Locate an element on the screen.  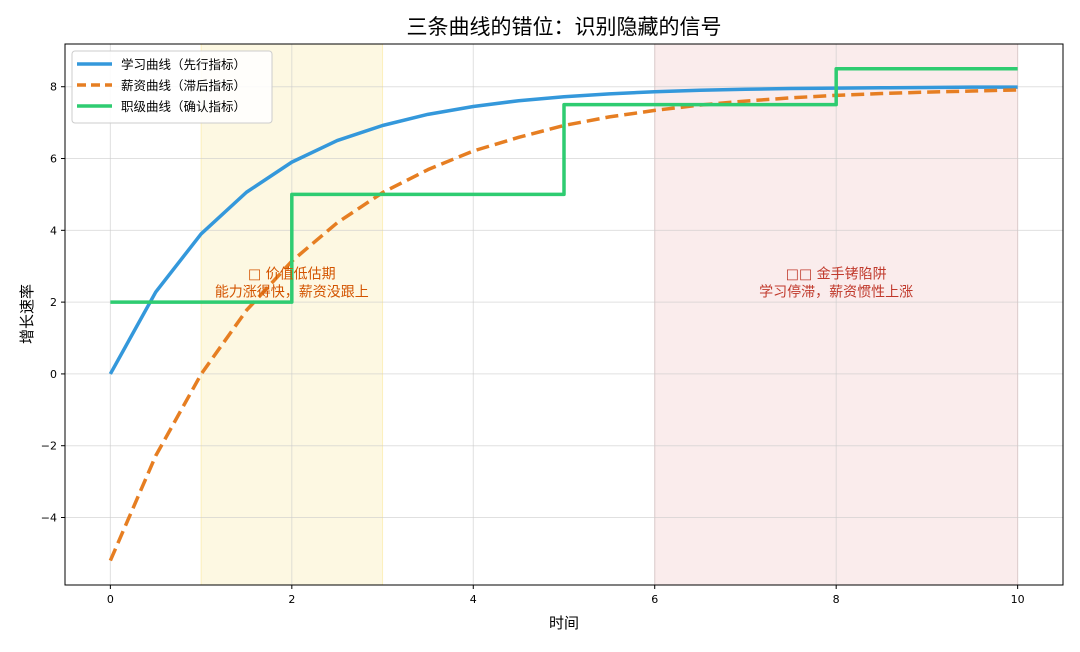
legend-label-2: 职级曲线（确认指标） is located at coordinates (183, 106).